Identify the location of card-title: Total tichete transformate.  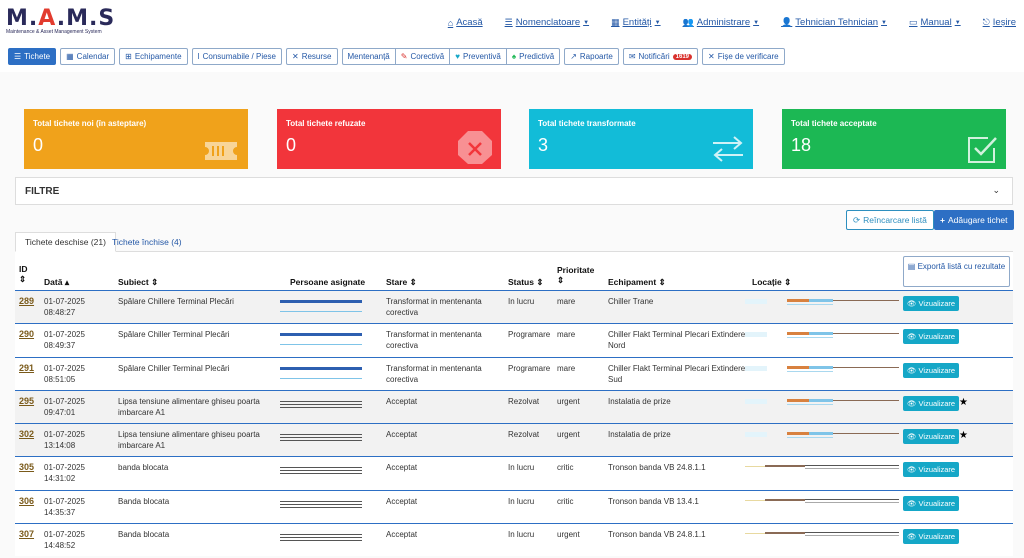
(587, 123).